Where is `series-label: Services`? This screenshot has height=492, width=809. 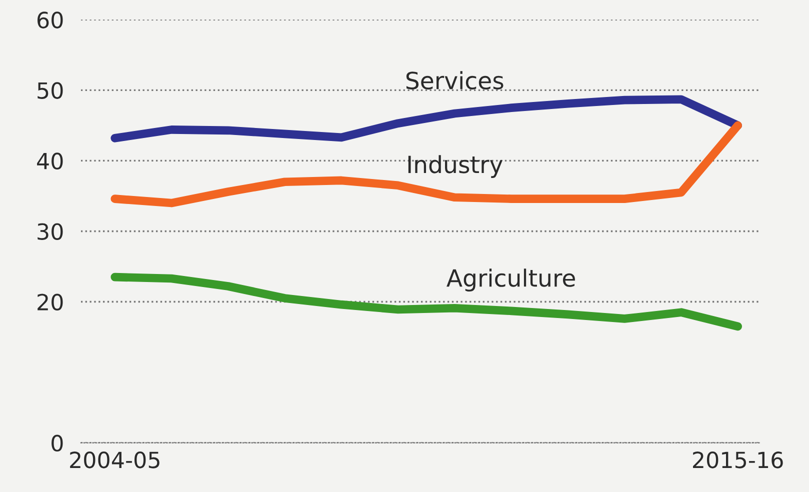 series-label: Services is located at coordinates (455, 80).